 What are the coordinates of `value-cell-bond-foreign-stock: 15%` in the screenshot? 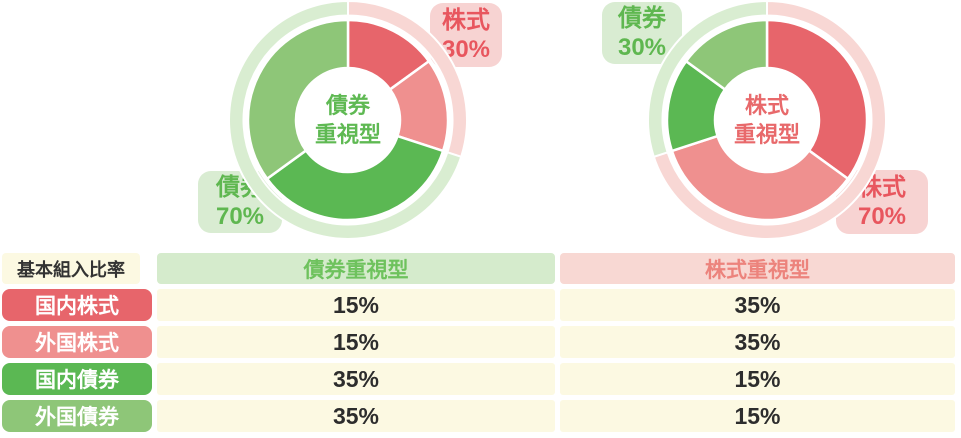 It's located at (356, 342).